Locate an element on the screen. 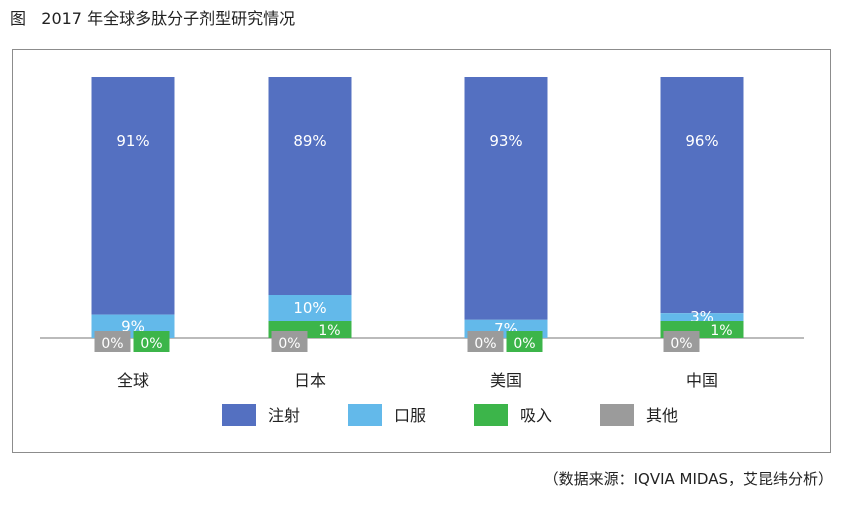 The image size is (847, 507). legend-label: 口服 is located at coordinates (410, 415).